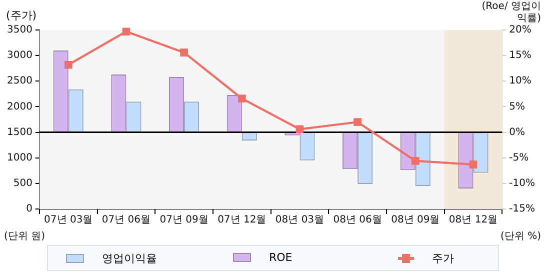 The width and height of the screenshot is (544, 275). Describe the element at coordinates (22, 184) in the screenshot. I see `y-tick-label: 500` at that location.